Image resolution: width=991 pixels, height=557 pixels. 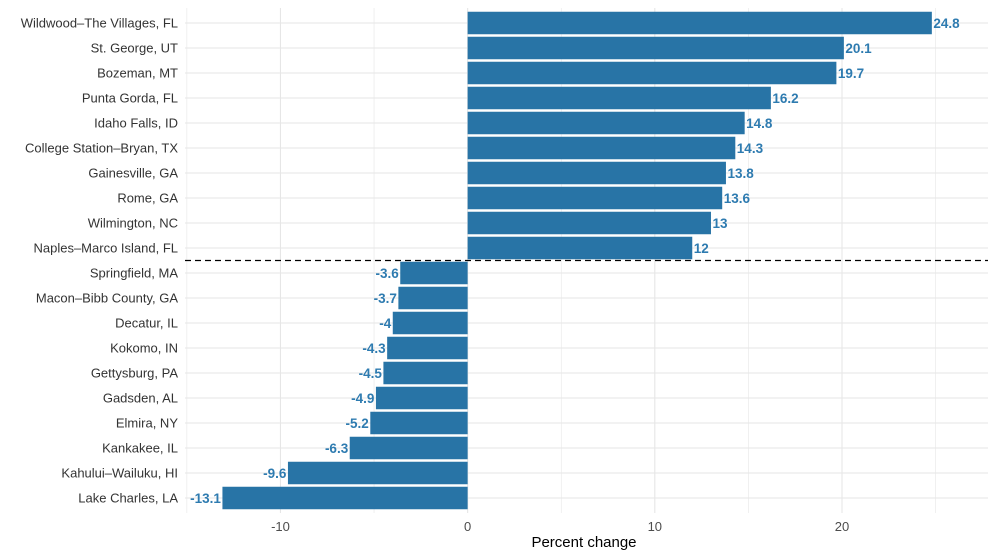 I want to click on value-label: -4.3, so click(x=374, y=348).